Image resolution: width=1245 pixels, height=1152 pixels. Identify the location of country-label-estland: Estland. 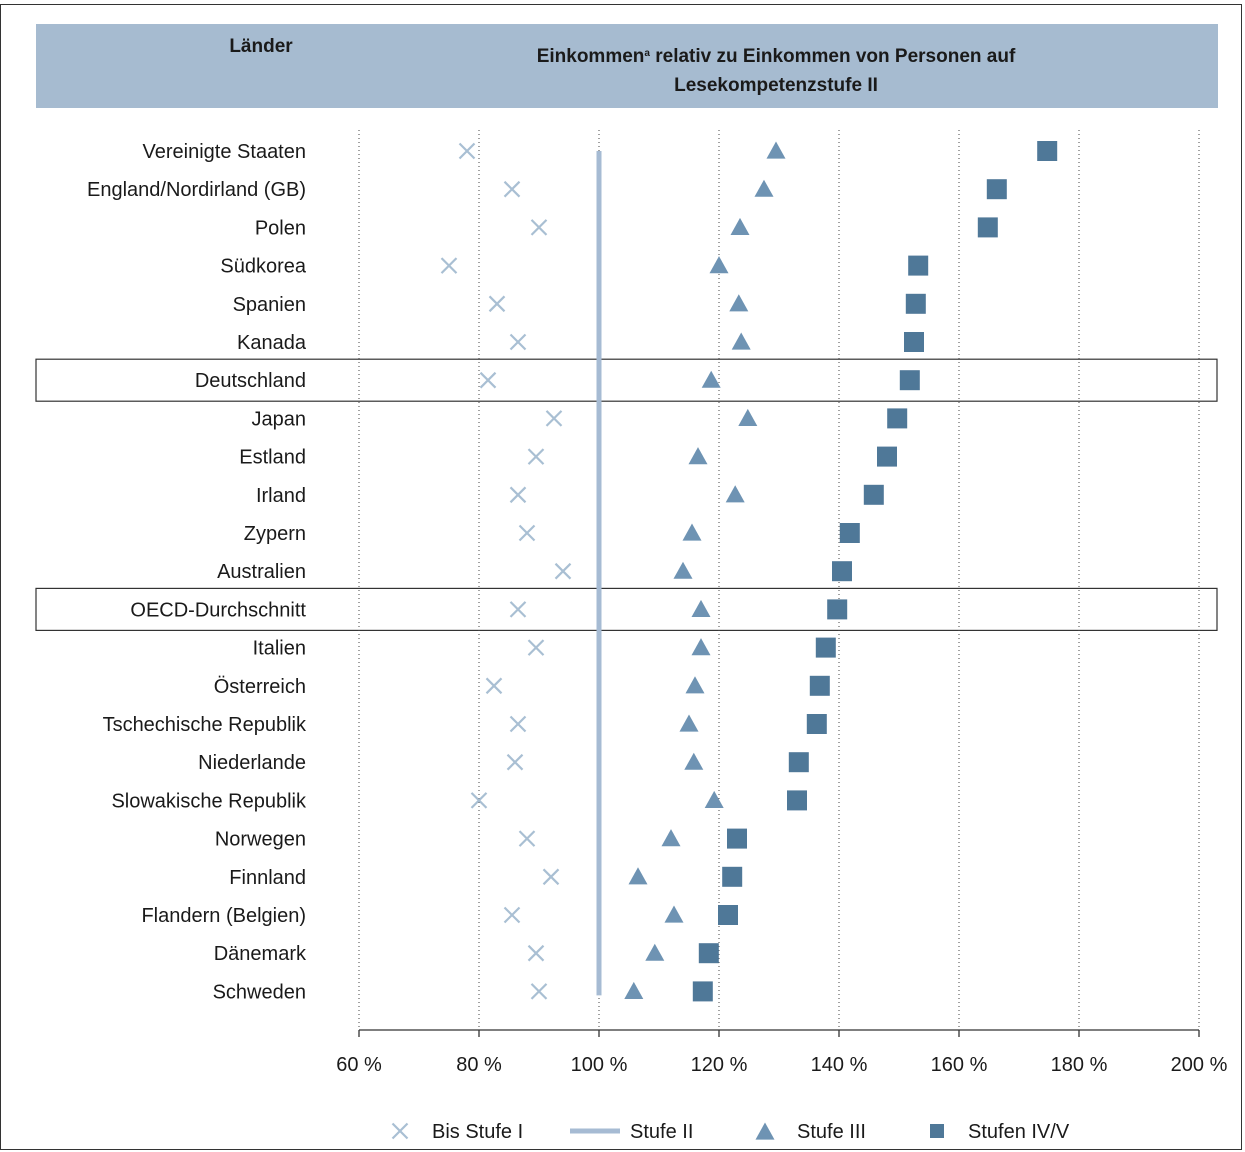
(272, 458).